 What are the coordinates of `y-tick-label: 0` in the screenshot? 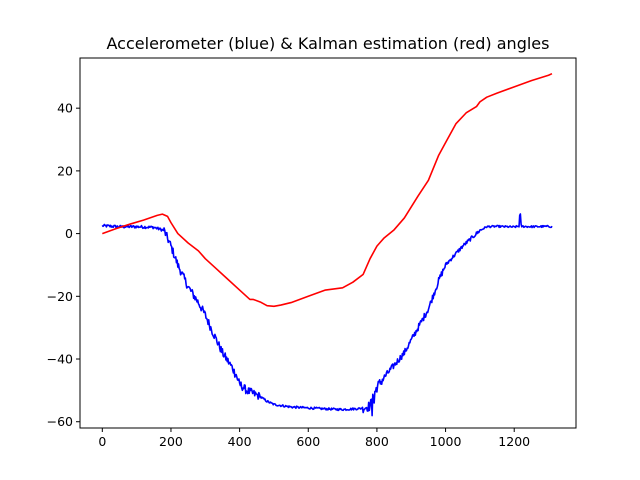 It's located at (69, 233).